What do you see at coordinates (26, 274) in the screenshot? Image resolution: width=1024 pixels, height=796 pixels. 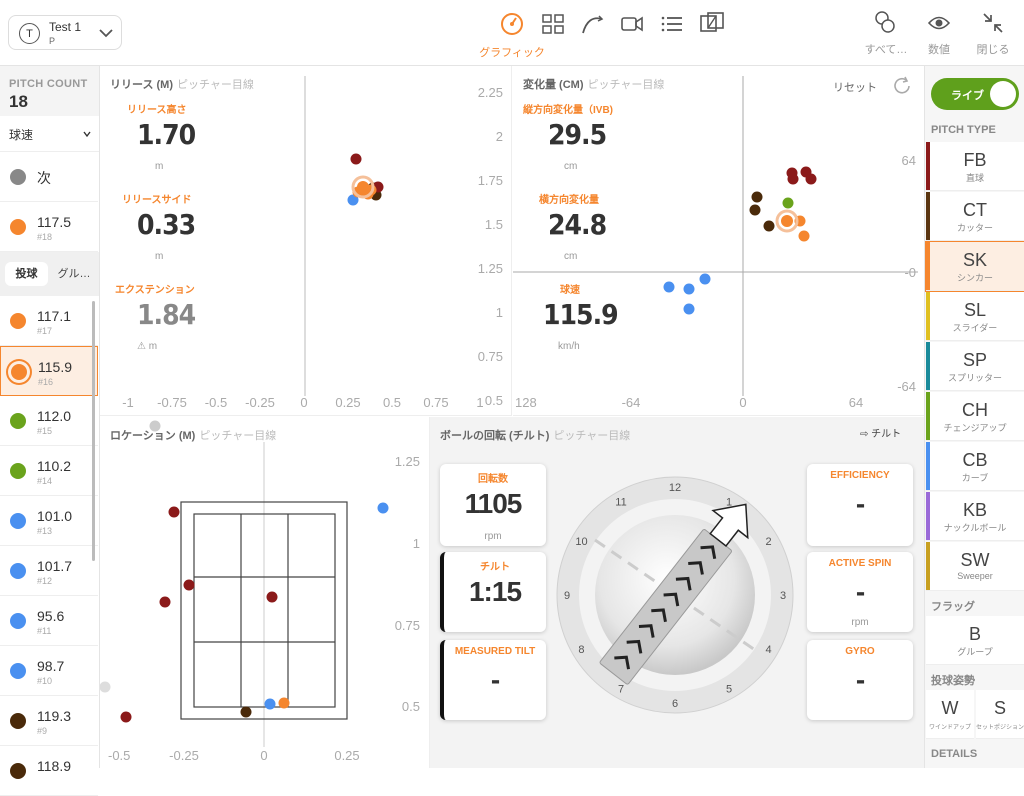 I see `tab-pitches: 投球` at bounding box center [26, 274].